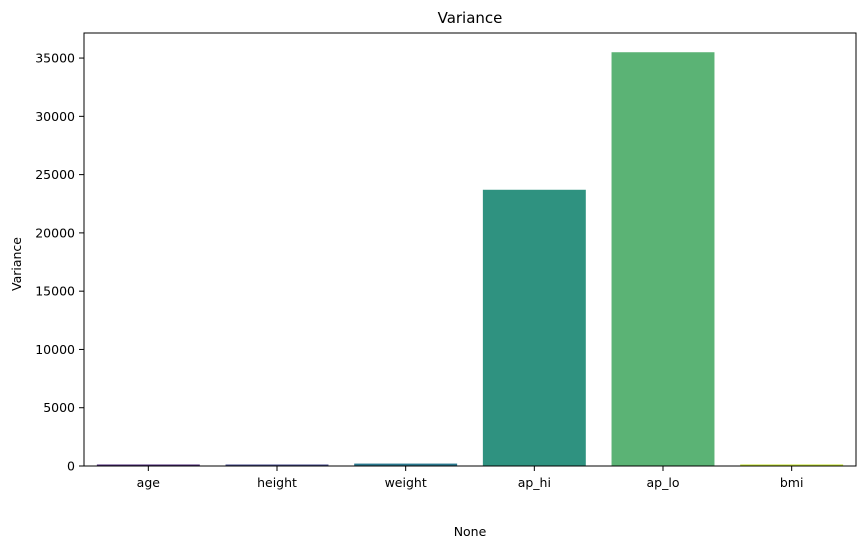  What do you see at coordinates (406, 464) in the screenshot?
I see `bar-weight` at bounding box center [406, 464].